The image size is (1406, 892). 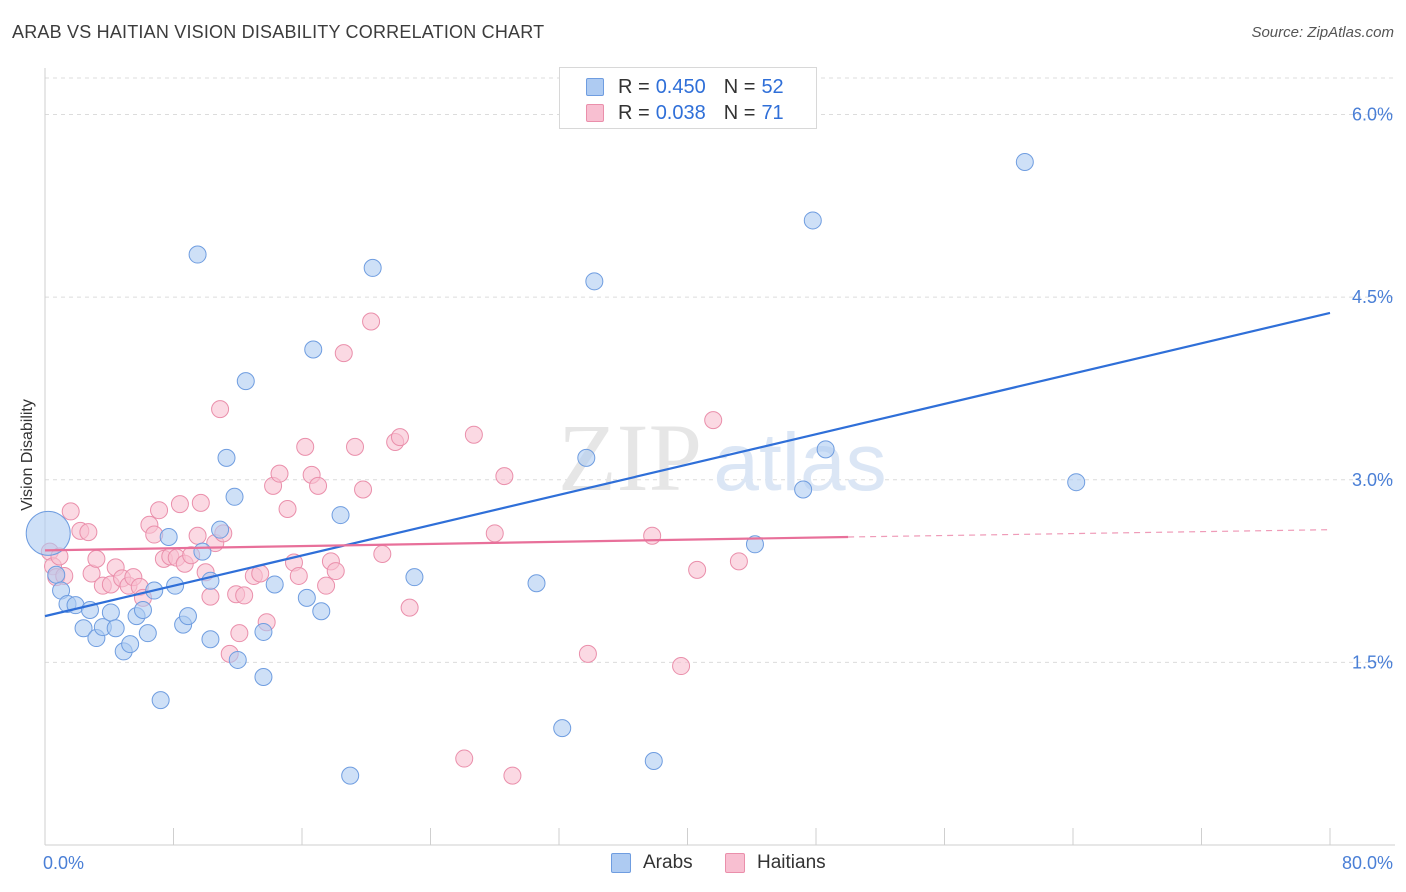 I want to click on y-tick-label: 3.0%, so click(x=1372, y=480).